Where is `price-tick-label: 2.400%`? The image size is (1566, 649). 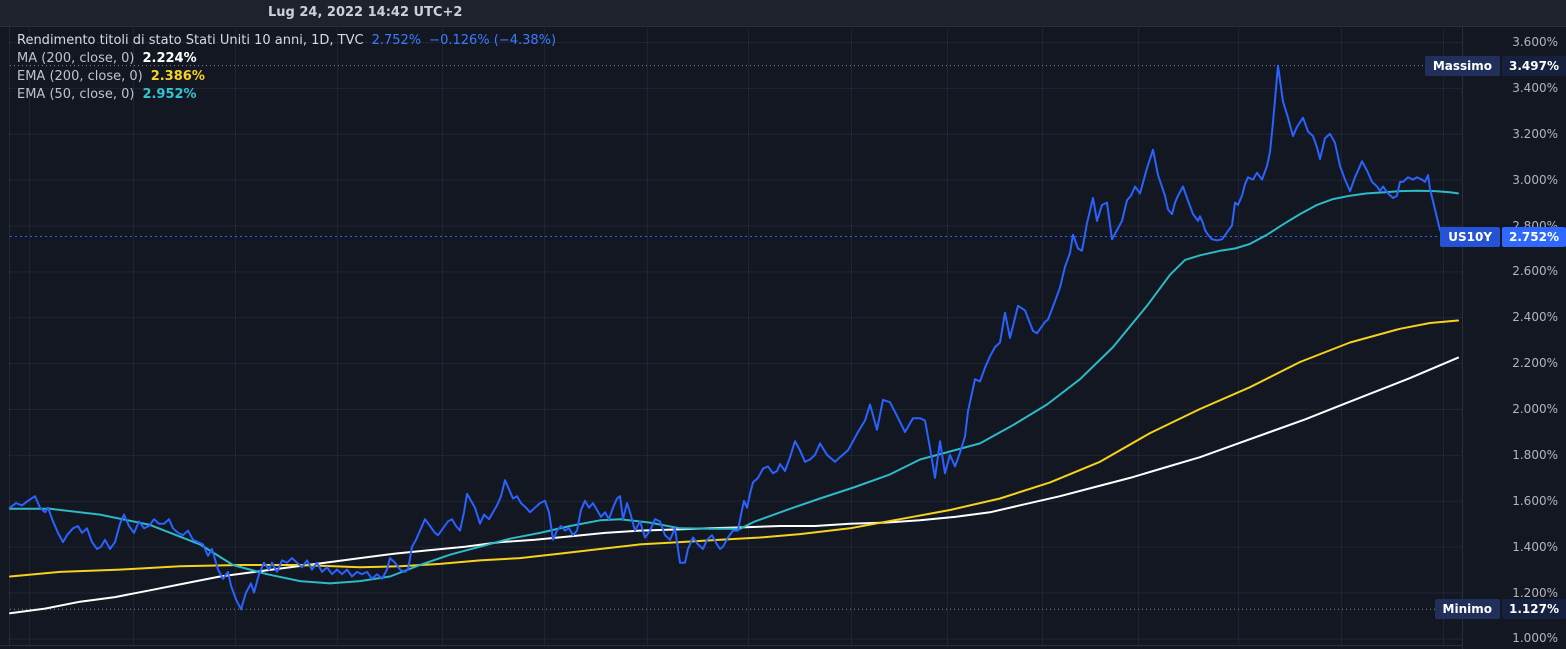 price-tick-label: 2.400% is located at coordinates (1535, 317).